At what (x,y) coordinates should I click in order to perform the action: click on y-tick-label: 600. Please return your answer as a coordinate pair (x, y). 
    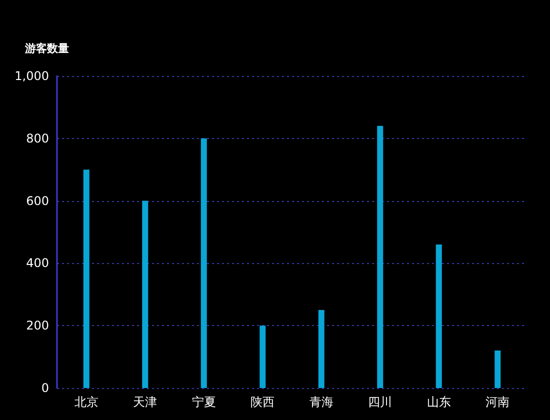
    Looking at the image, I should click on (37, 201).